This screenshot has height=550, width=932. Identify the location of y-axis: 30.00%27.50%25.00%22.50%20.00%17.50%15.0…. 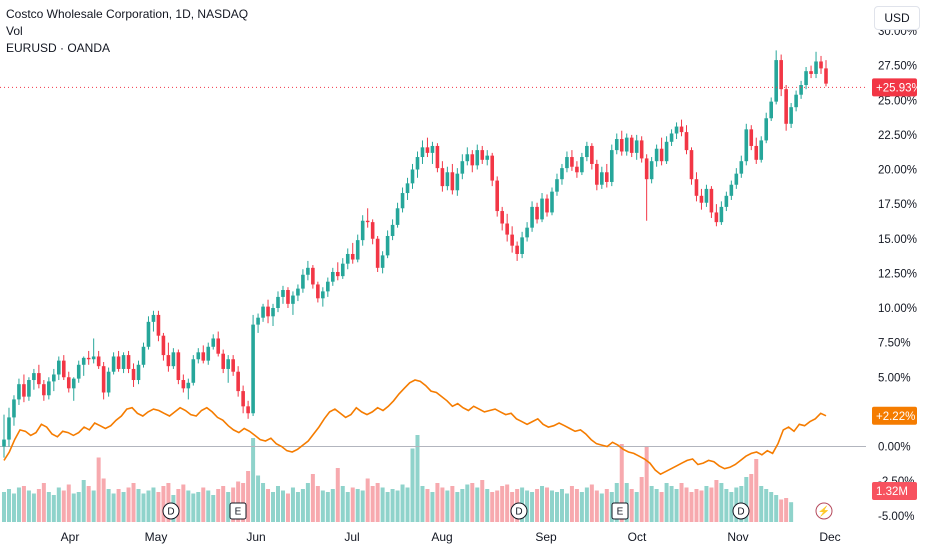
(897, 274).